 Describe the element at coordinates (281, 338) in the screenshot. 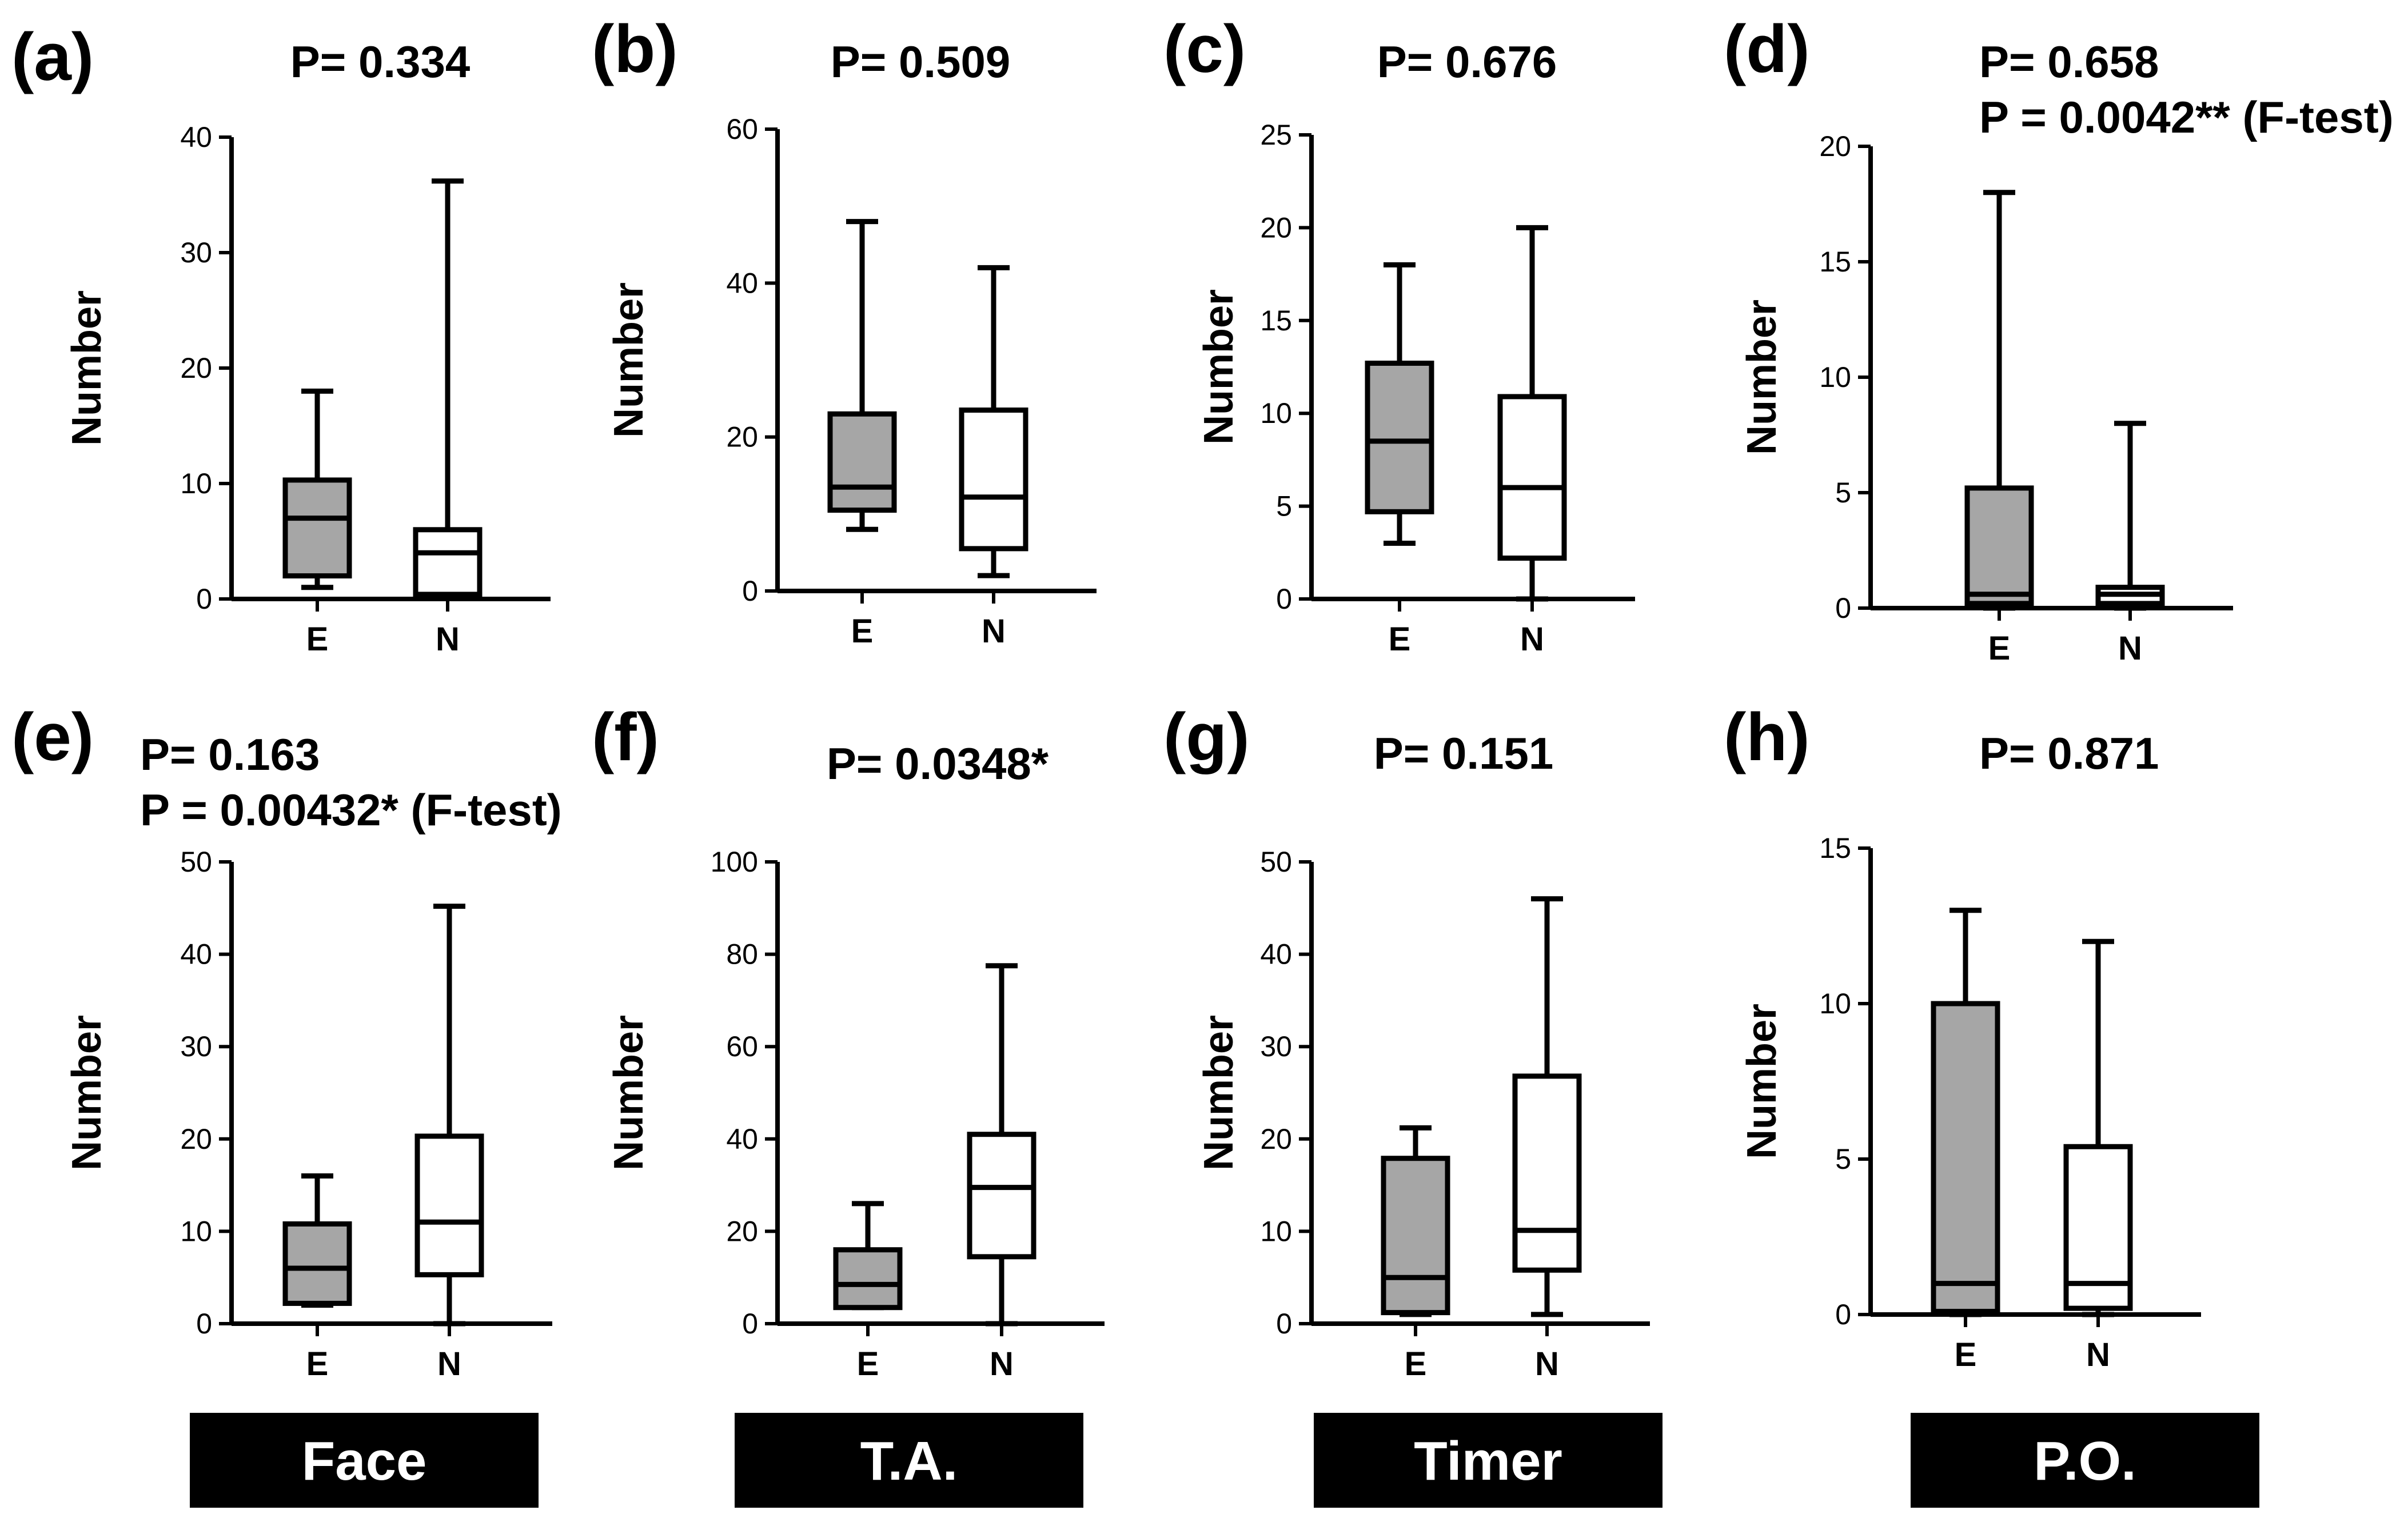

I see `panel-a: (a) P= 0.334 0 10 20 30 40 Number E N` at that location.